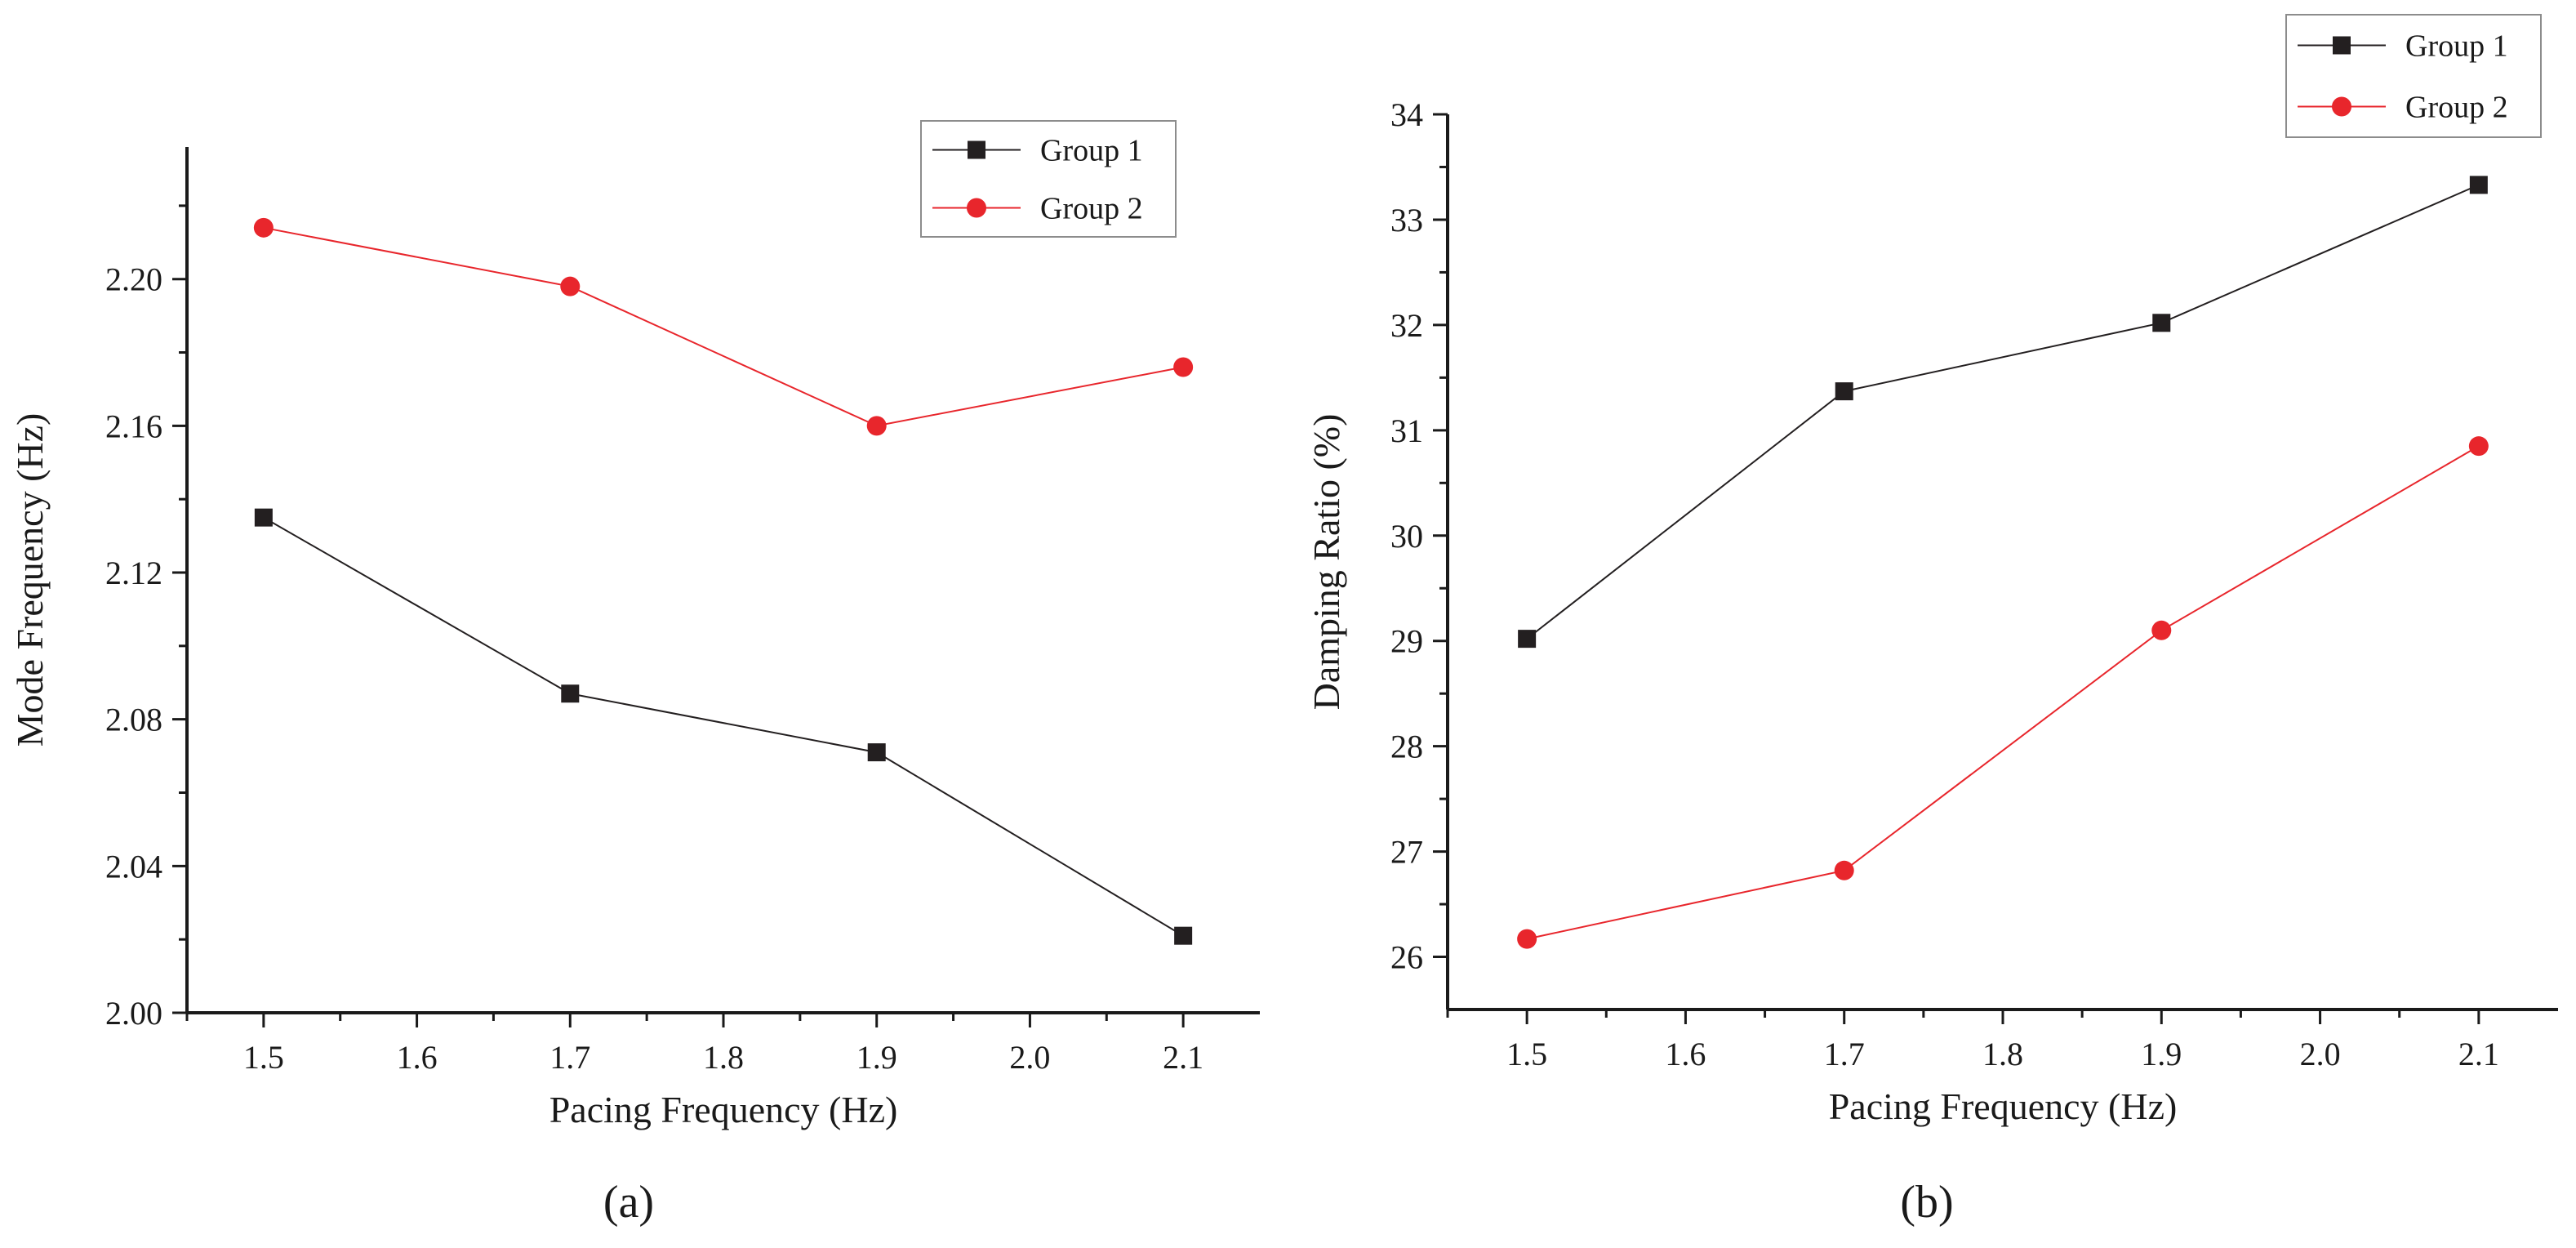 The height and width of the screenshot is (1248, 2576). Describe the element at coordinates (1407, 747) in the screenshot. I see `y-tick-label: 28` at that location.